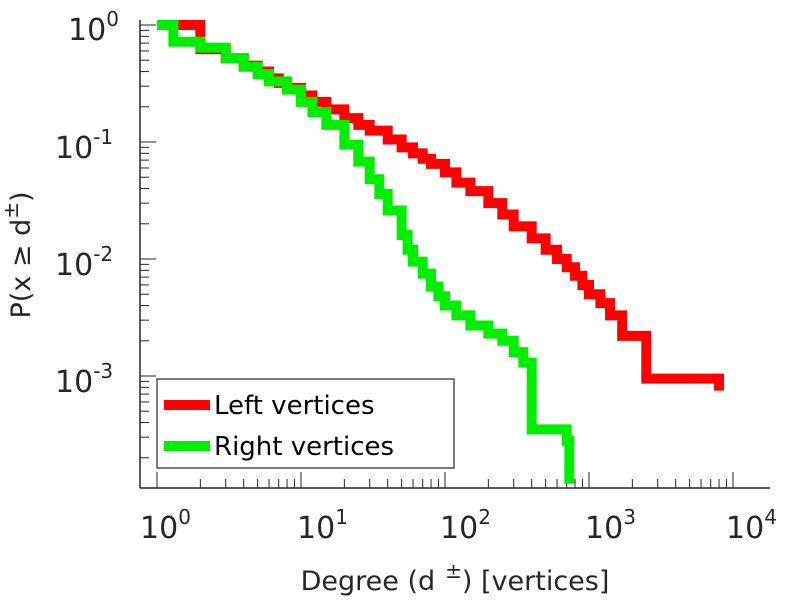  What do you see at coordinates (84, 145) in the screenshot?
I see `y-tick-label: 10⁻¹` at bounding box center [84, 145].